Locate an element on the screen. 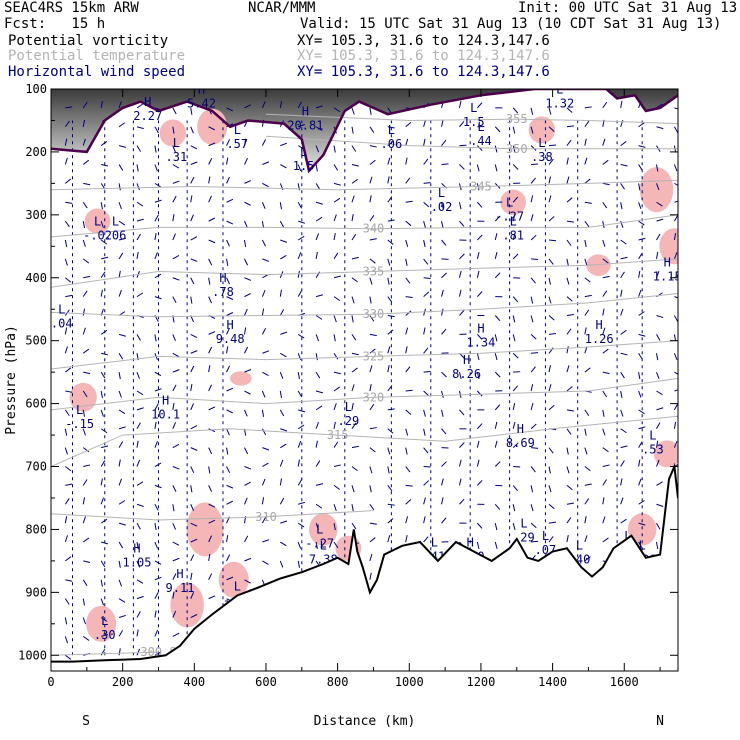  y-tick-label: 300 is located at coordinates (36, 215).